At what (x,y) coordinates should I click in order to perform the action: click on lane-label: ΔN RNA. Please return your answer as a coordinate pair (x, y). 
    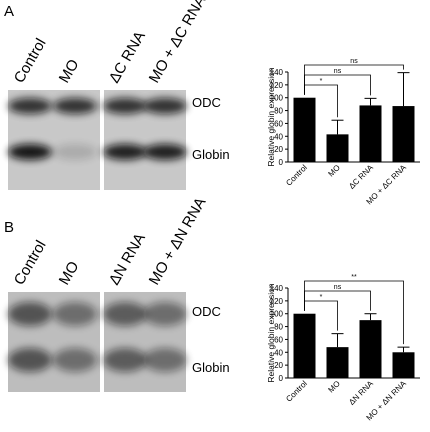
    Looking at the image, I should click on (127, 259).